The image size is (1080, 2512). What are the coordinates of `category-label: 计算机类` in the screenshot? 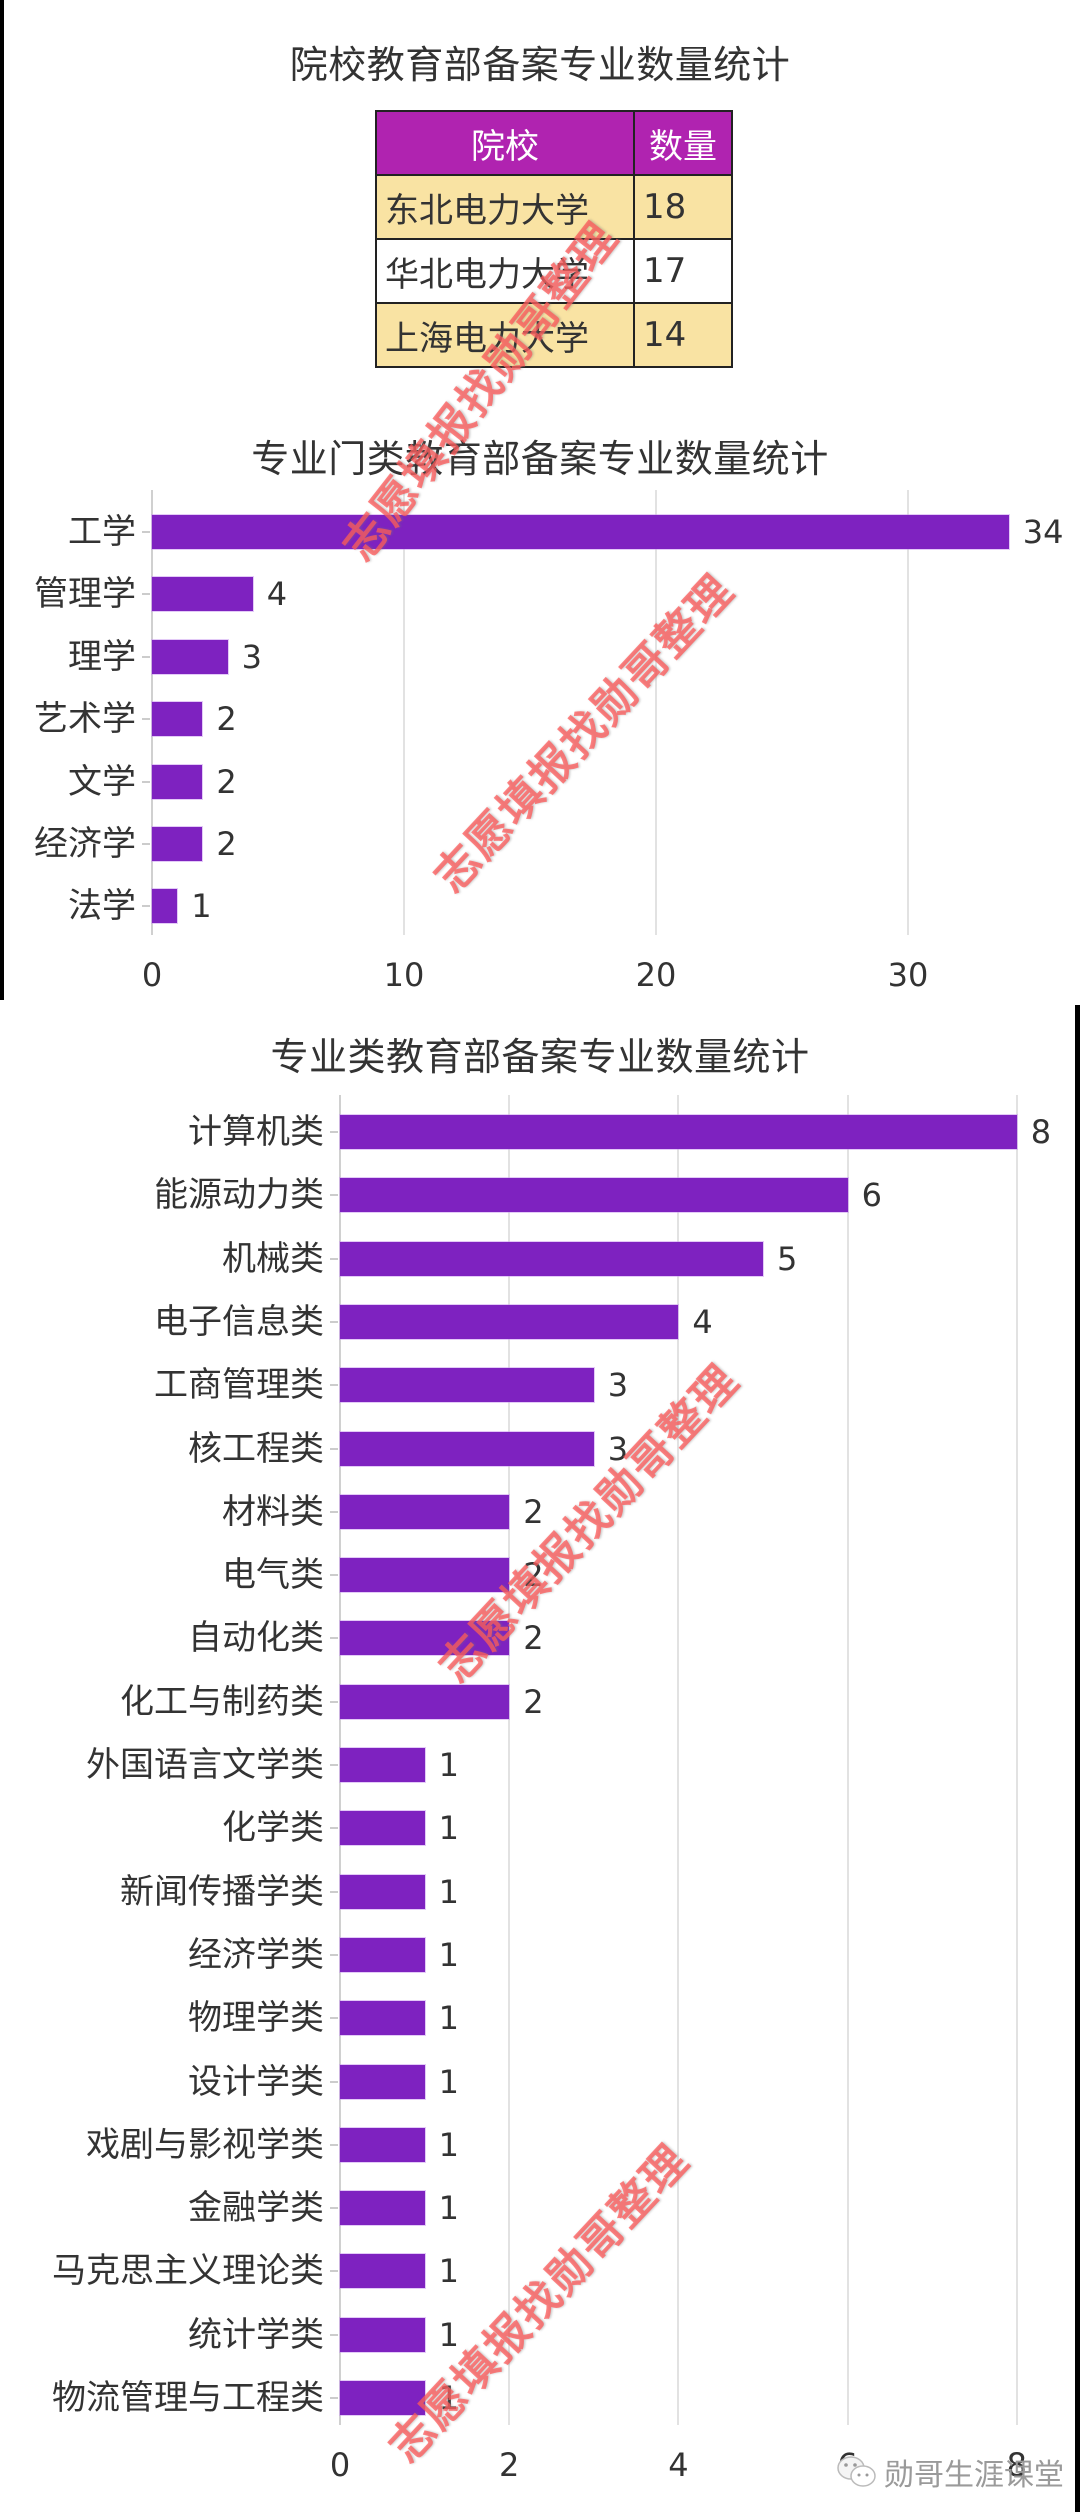 It's located at (256, 1132).